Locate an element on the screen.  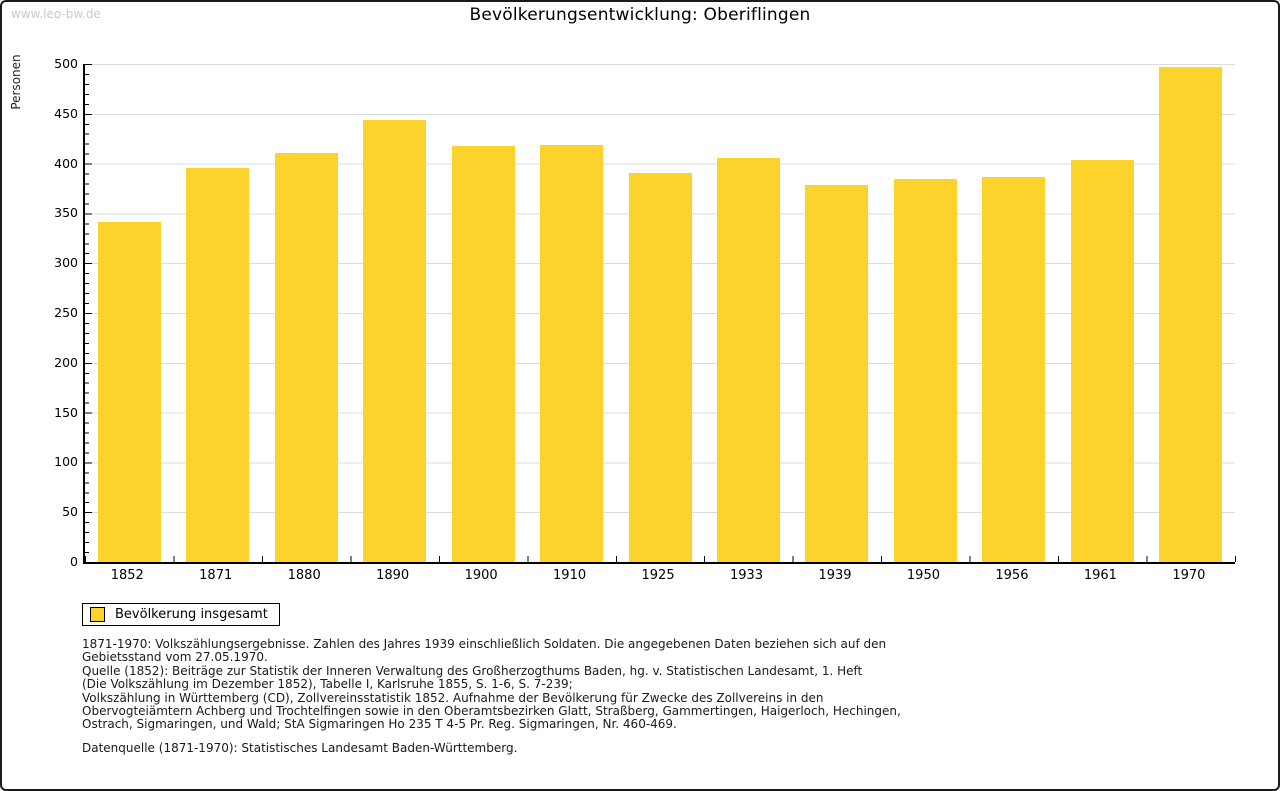
bar-cell-1933 is located at coordinates (748, 313).